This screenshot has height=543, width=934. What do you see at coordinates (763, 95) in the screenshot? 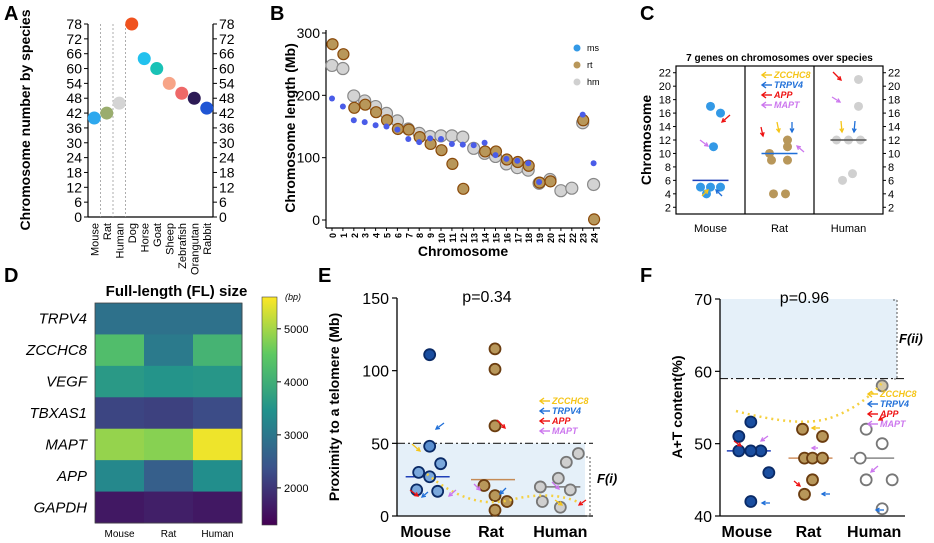
I see `legend-arrowhead-app` at bounding box center [763, 95].